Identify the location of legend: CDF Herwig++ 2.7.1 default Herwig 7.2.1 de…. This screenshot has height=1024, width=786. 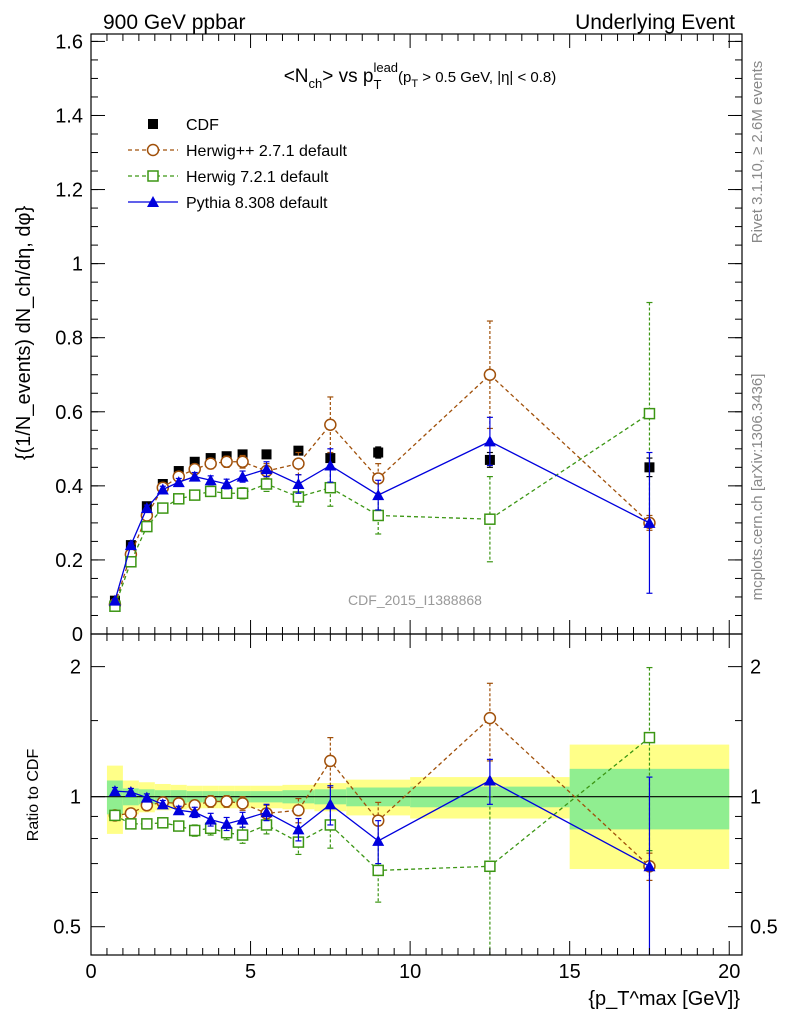
(238, 164).